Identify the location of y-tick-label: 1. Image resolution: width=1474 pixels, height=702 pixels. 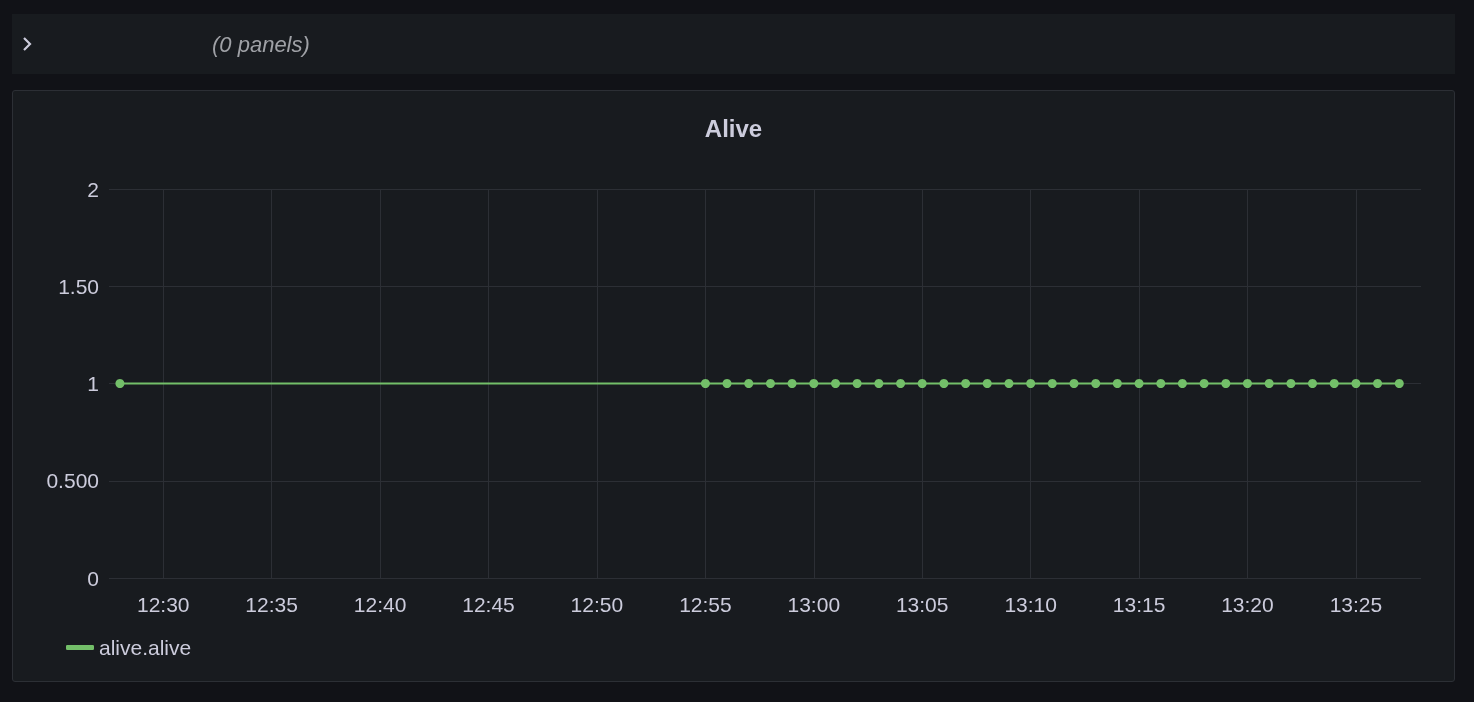
(93, 383).